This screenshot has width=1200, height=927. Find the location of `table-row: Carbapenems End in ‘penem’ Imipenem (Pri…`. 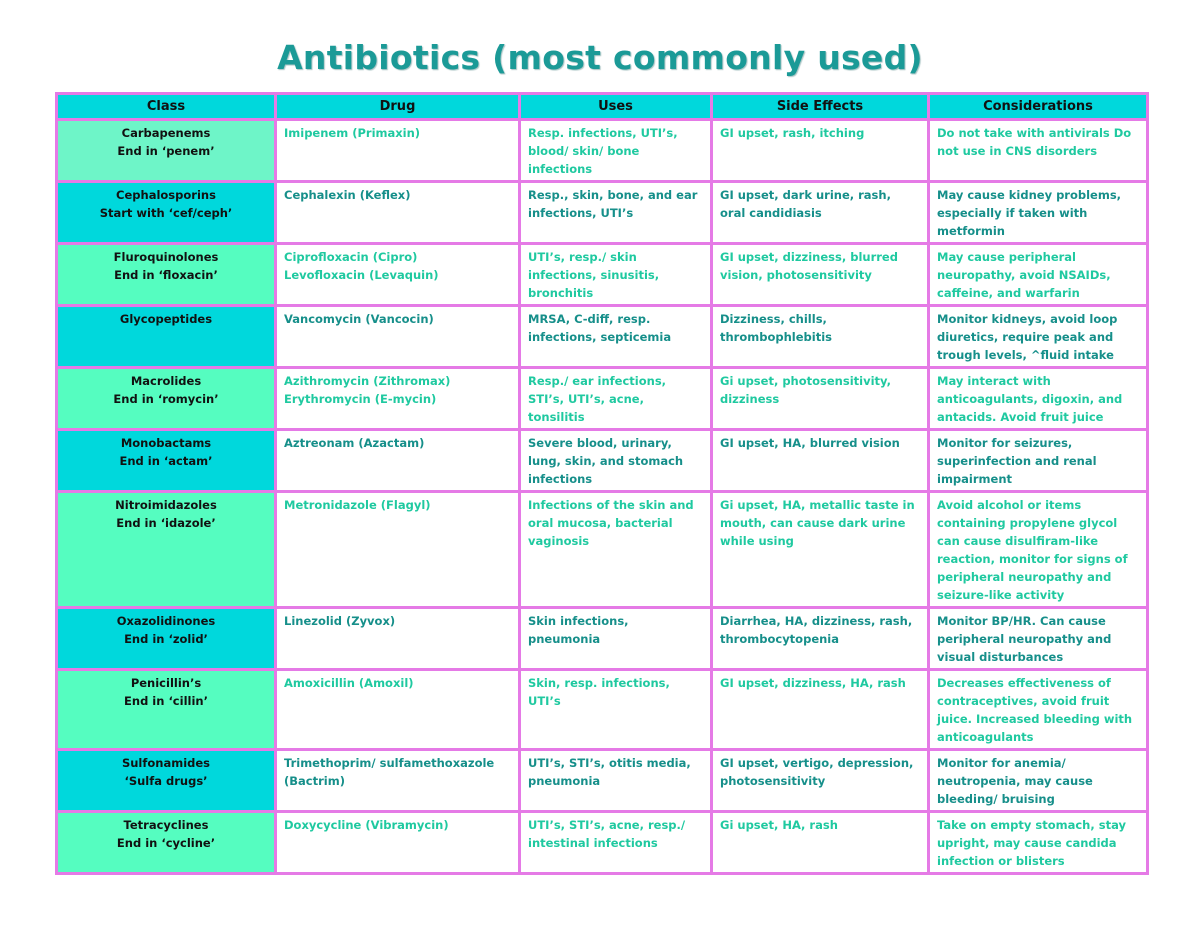

table-row: Carbapenems End in ‘penem’ Imipenem (Pri… is located at coordinates (602, 150).